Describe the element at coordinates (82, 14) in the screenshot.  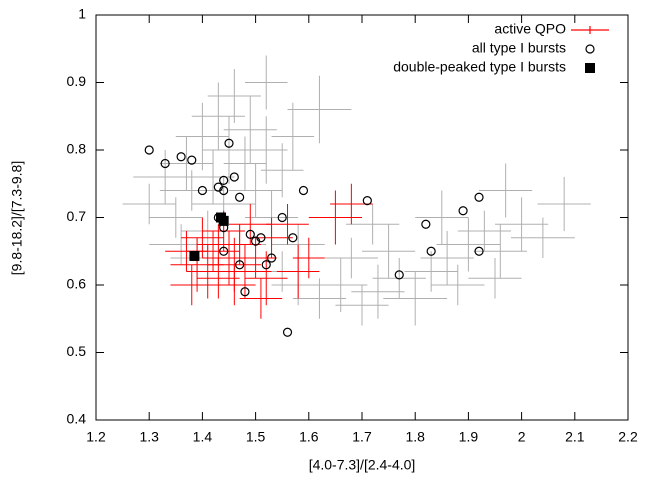
I see `y-tick-label: 1` at that location.